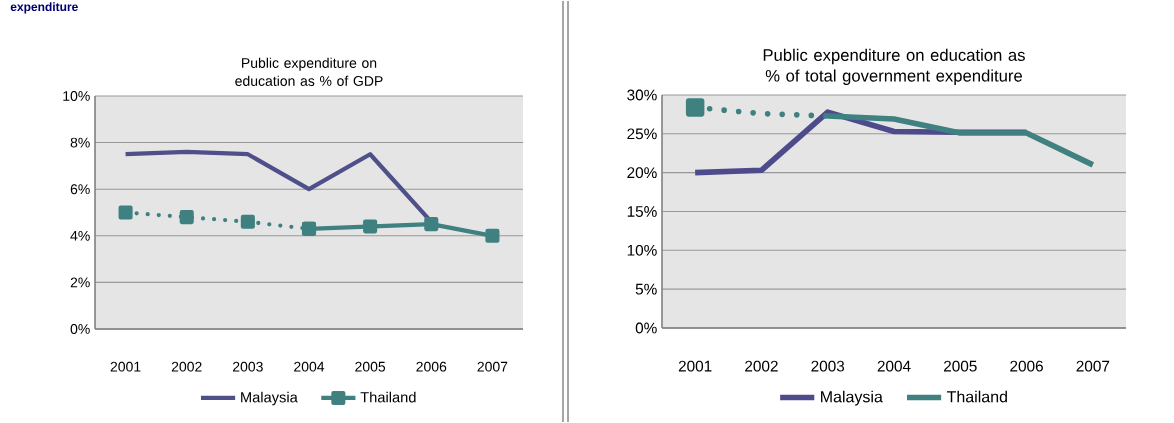  Describe the element at coordinates (80, 282) in the screenshot. I see `y-tick-label: 2%` at that location.